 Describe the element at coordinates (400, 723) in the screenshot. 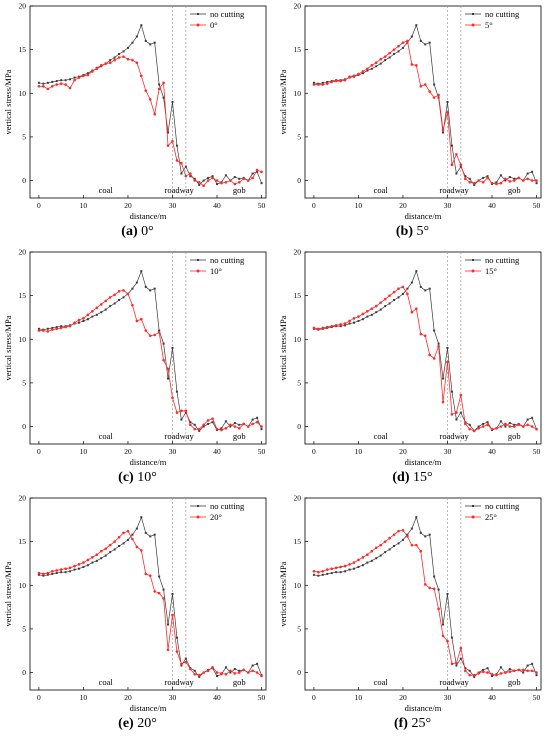

I see `caption-letter: (f)` at that location.